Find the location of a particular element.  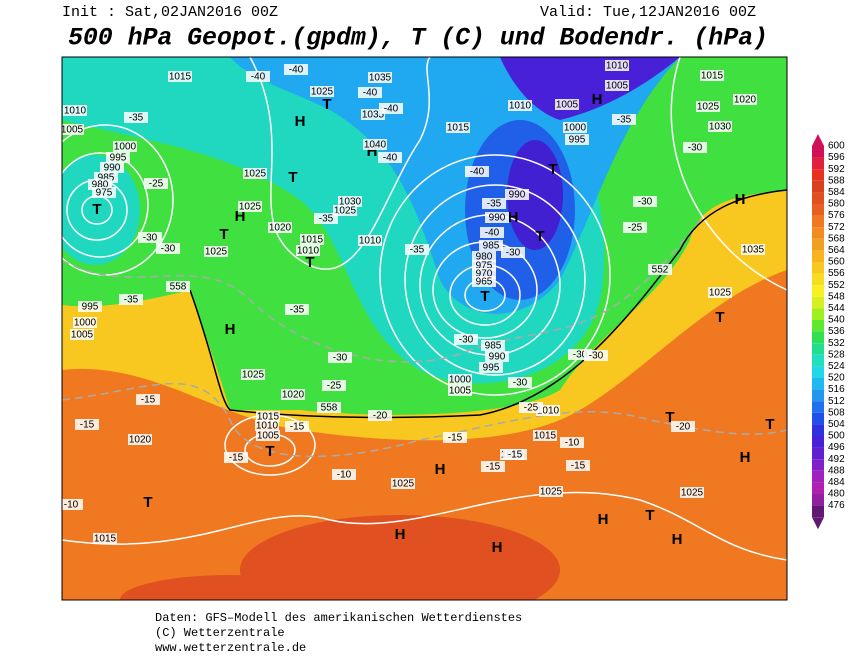

colorbar-label: 600 is located at coordinates (836, 146).